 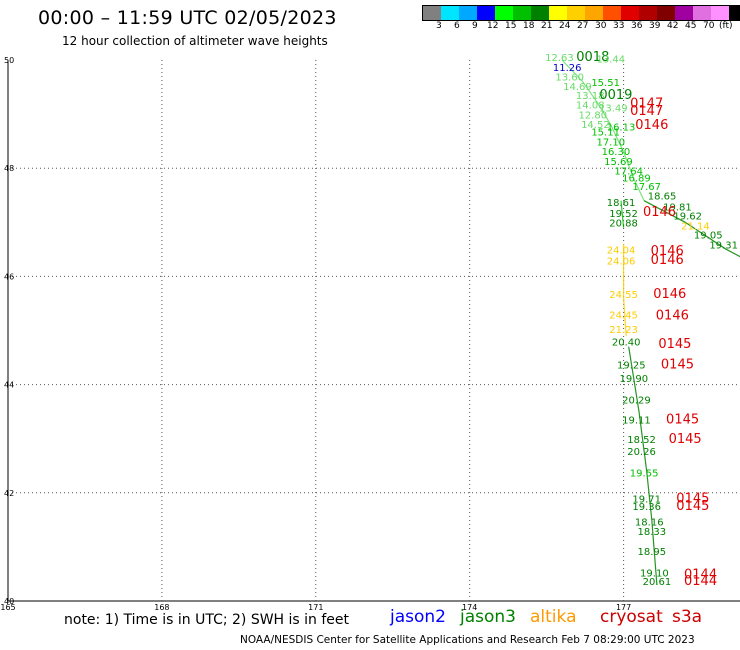 I want to click on wave-height-label: 18.52, so click(x=641, y=440).